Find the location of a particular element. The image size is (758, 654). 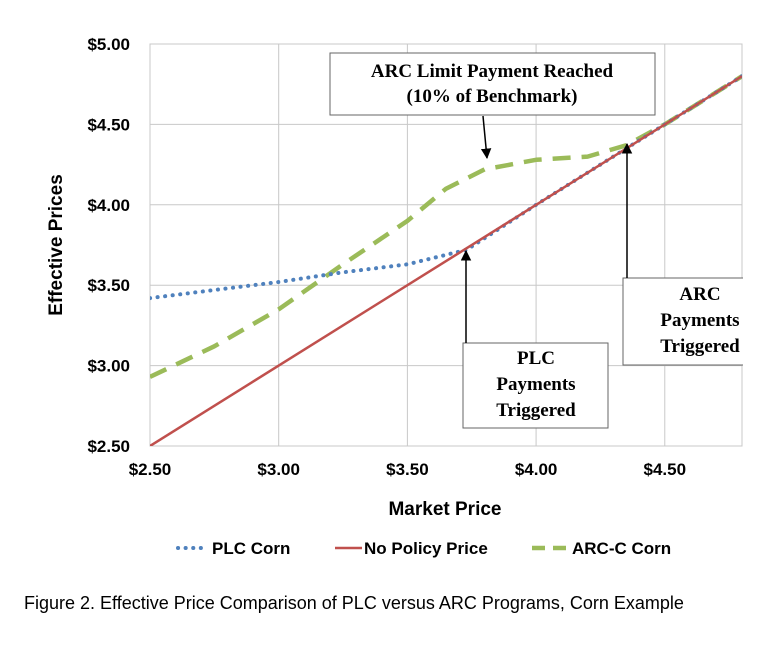

annotation-arc-limit-line2: (10% of Benchmark) is located at coordinates (492, 96).